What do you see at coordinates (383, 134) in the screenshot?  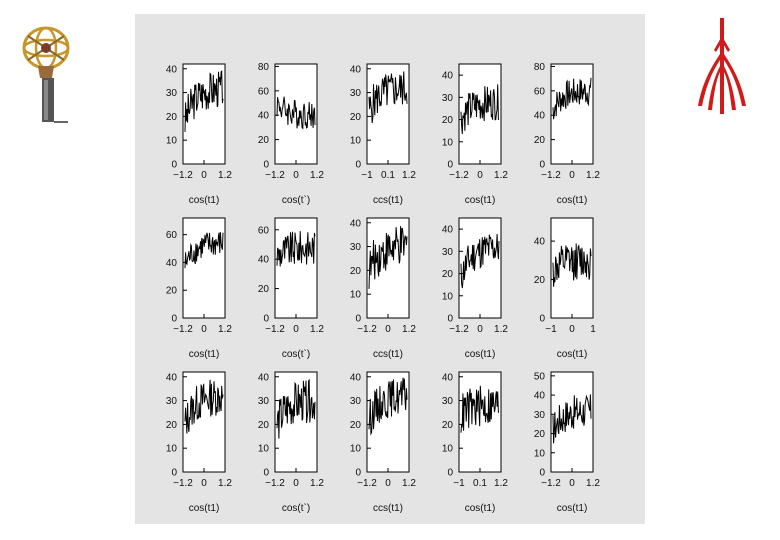 I see `histogram-1-3: 0 10 20 30 40 −1 0.1 1.2 ccs(t1)` at bounding box center [383, 134].